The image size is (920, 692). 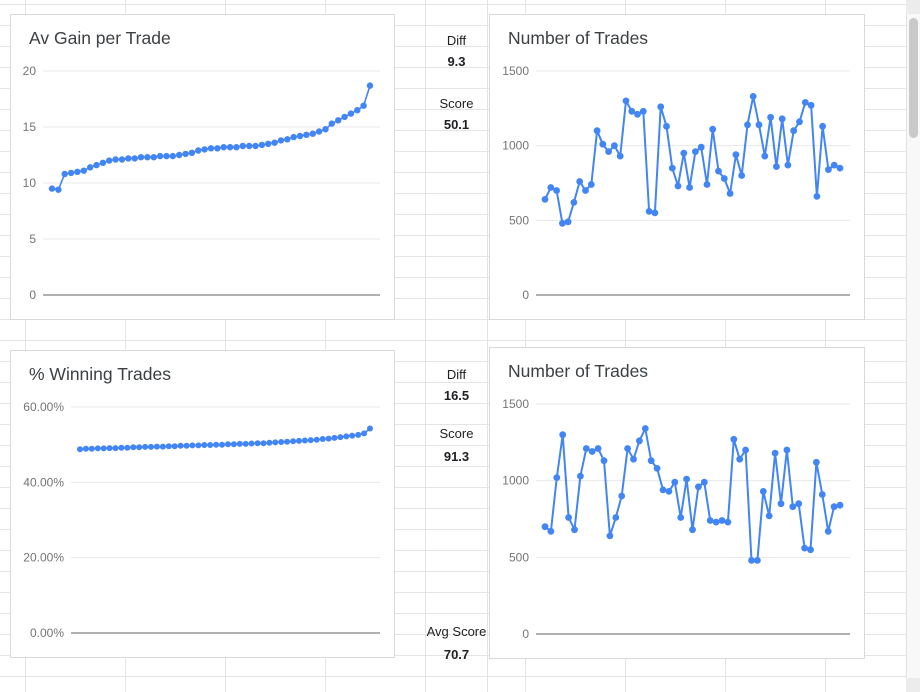 What do you see at coordinates (456, 61) in the screenshot?
I see `cell-diff1-value: 9.3` at bounding box center [456, 61].